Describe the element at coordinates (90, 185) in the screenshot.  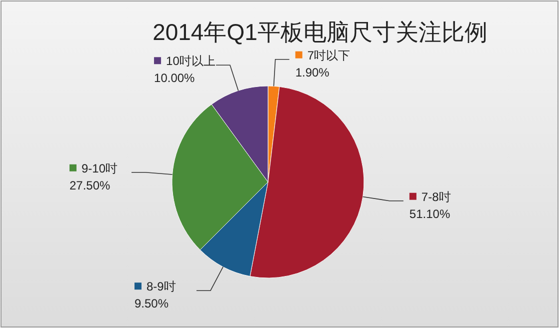
I see `data-label: 27.50%` at that location.